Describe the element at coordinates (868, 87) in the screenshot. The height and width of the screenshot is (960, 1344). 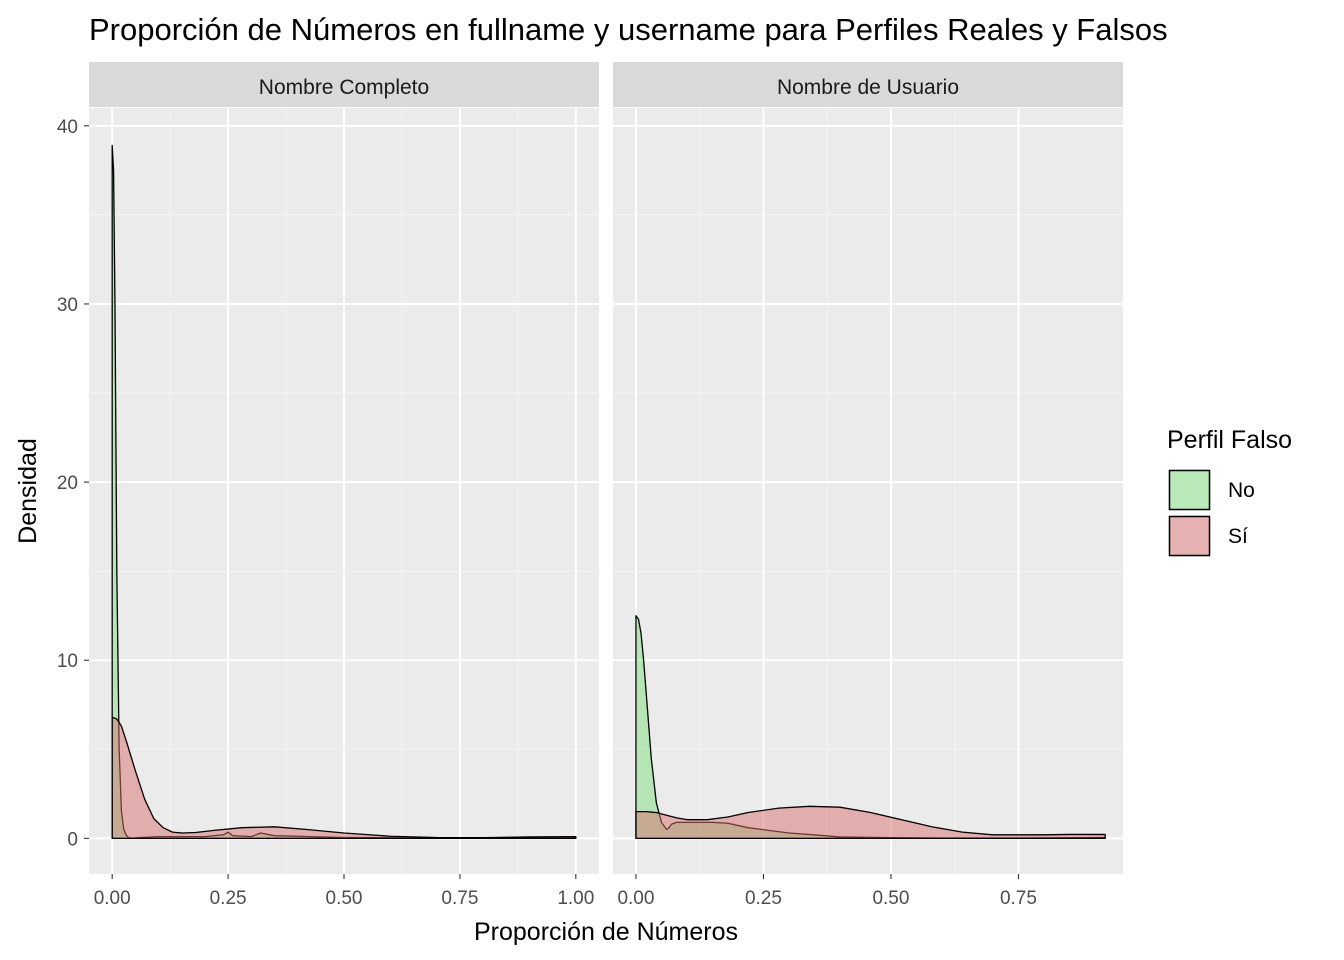
I see `facet-strip-label: Nombre de Usuario` at that location.